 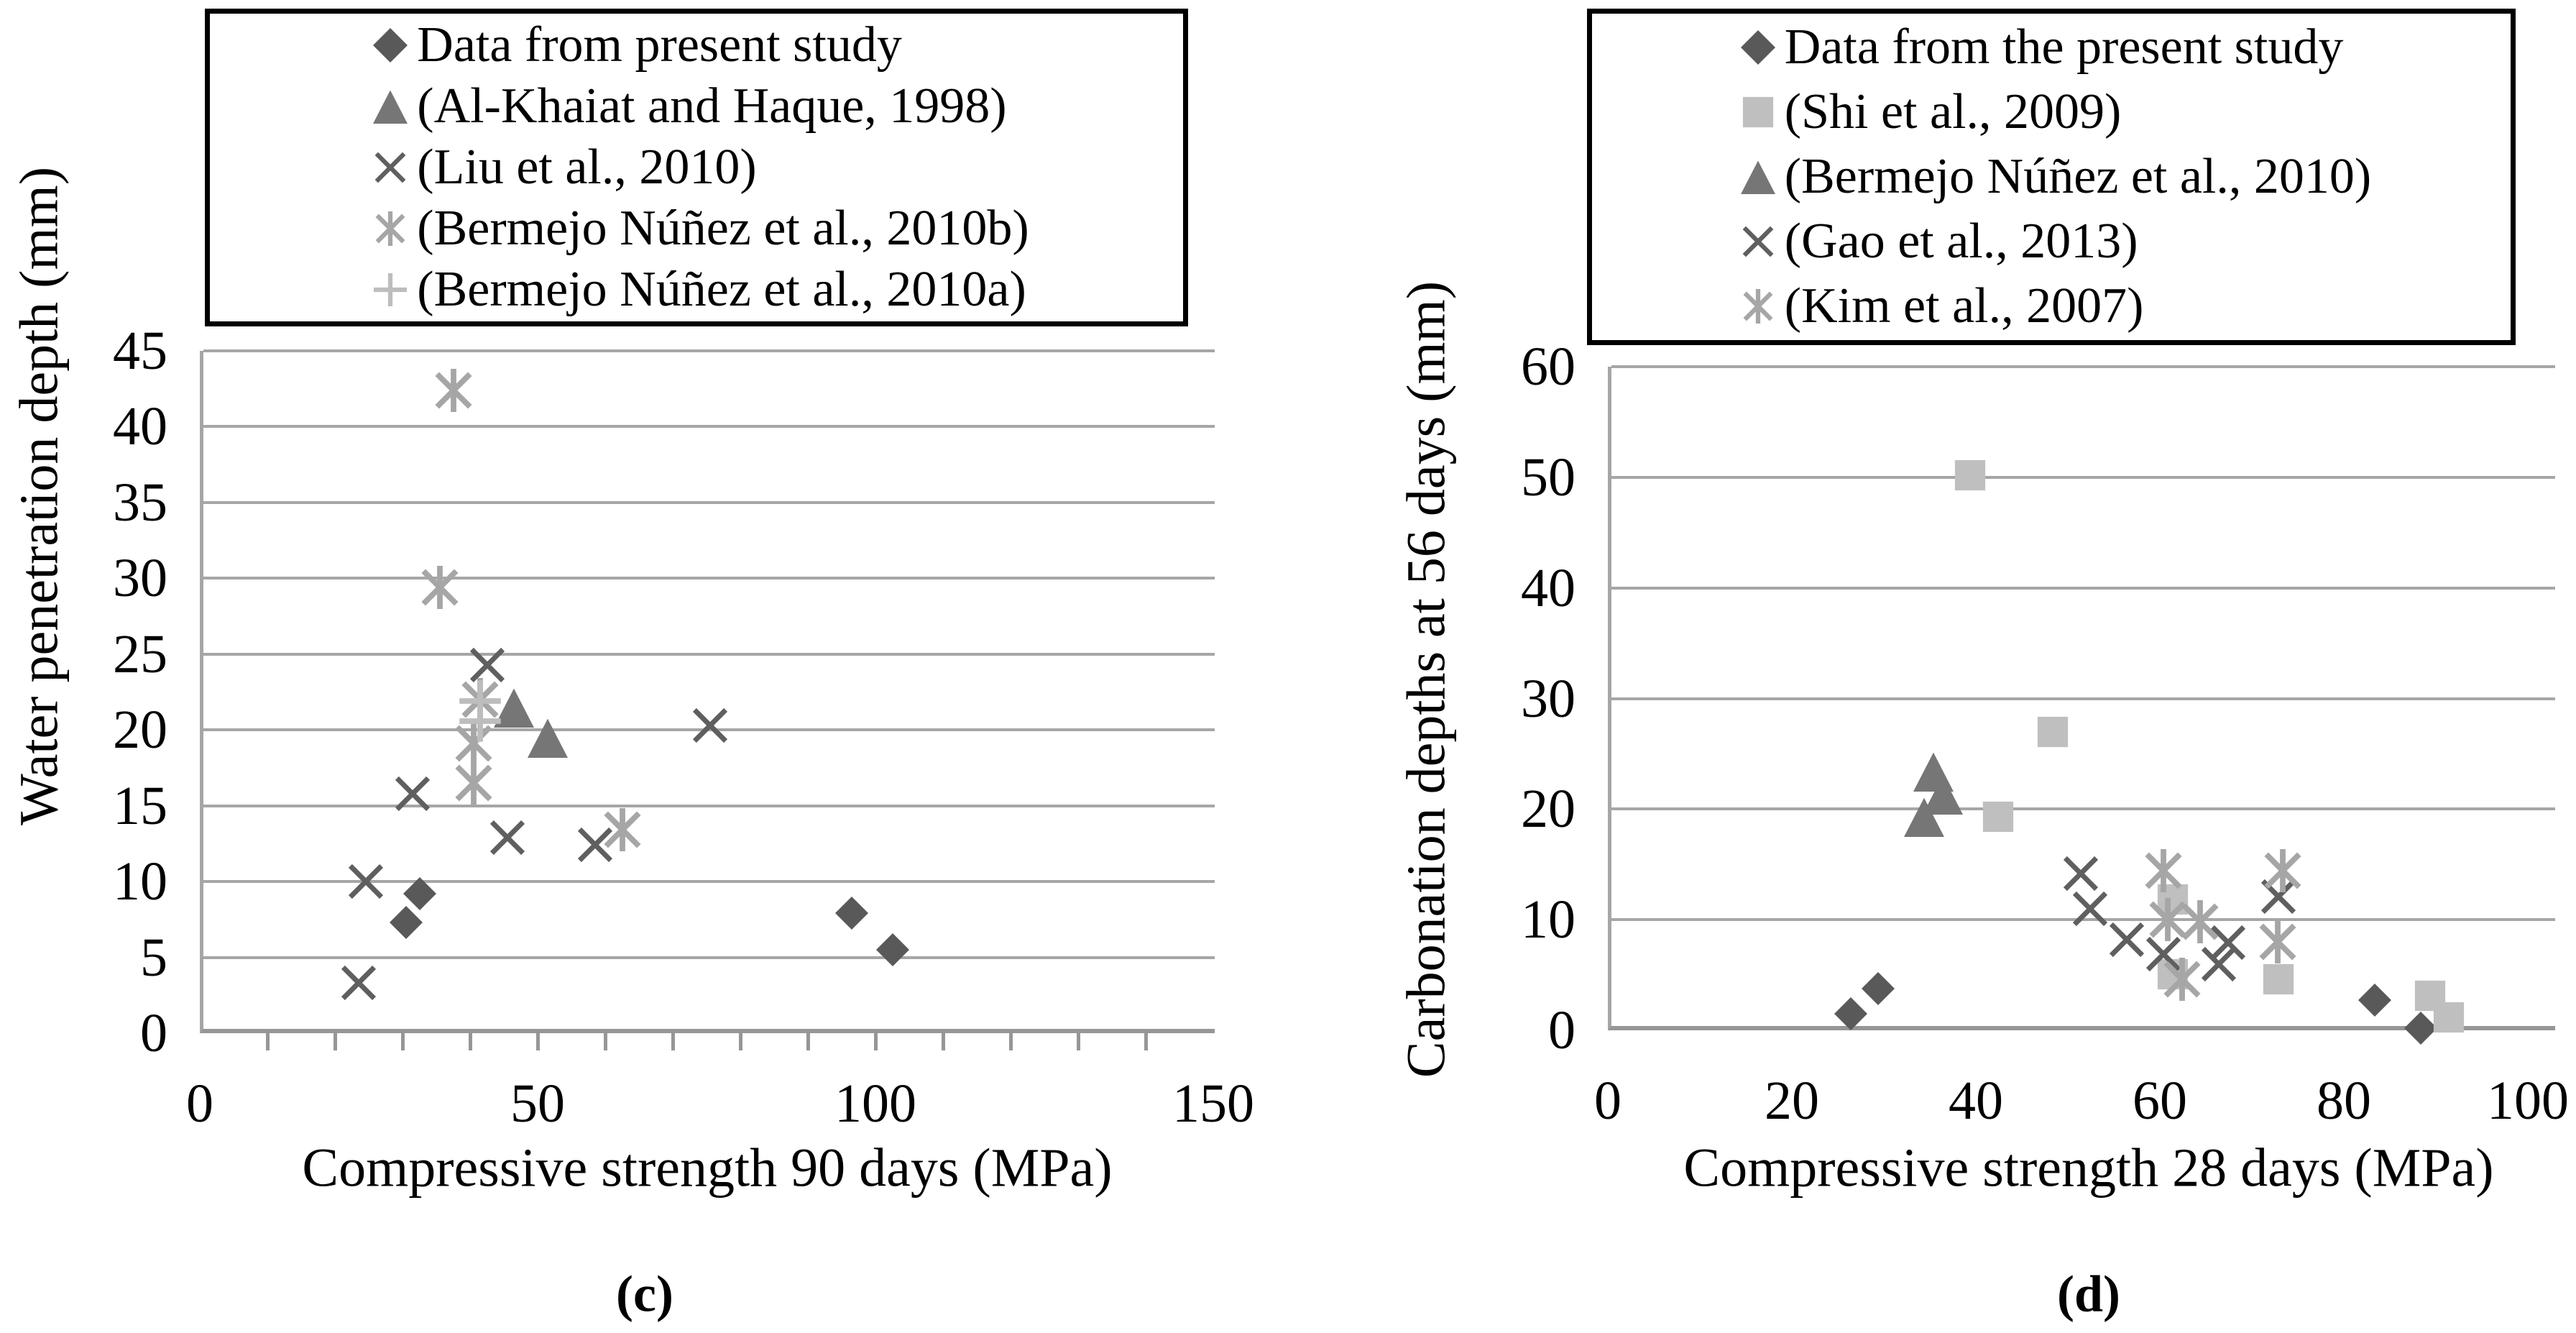 I want to click on legend-item: Data from present study, so click(x=696, y=46).